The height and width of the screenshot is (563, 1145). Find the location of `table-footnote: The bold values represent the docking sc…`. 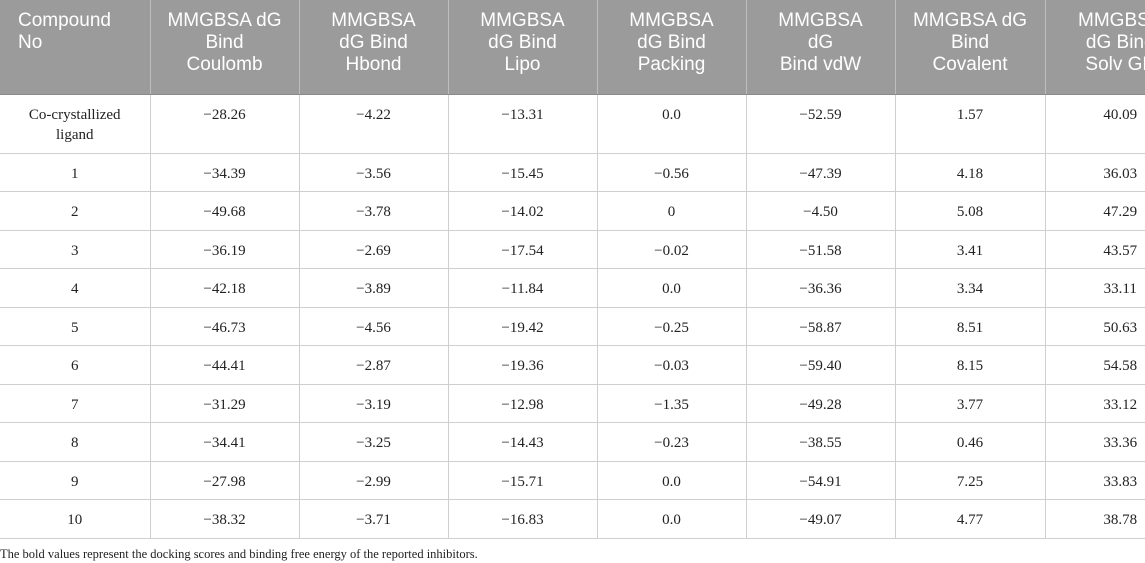

table-footnote: The bold values represent the docking sc… is located at coordinates (239, 554).